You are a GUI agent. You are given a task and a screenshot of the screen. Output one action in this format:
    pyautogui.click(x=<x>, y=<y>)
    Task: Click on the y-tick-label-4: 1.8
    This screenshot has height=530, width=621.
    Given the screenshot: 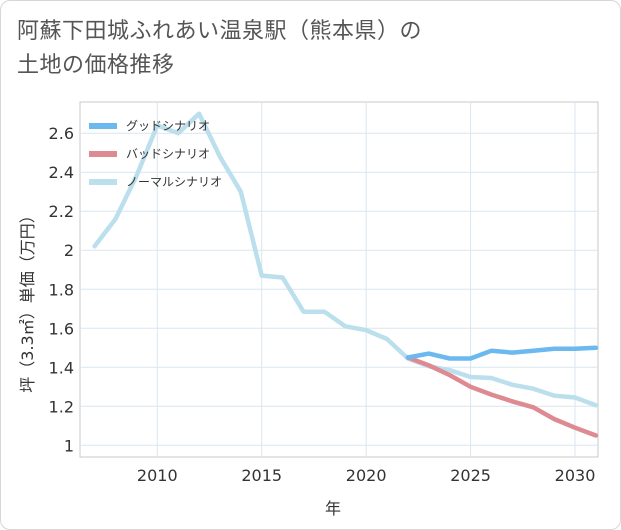 What is the action you would take?
    pyautogui.click(x=61, y=289)
    